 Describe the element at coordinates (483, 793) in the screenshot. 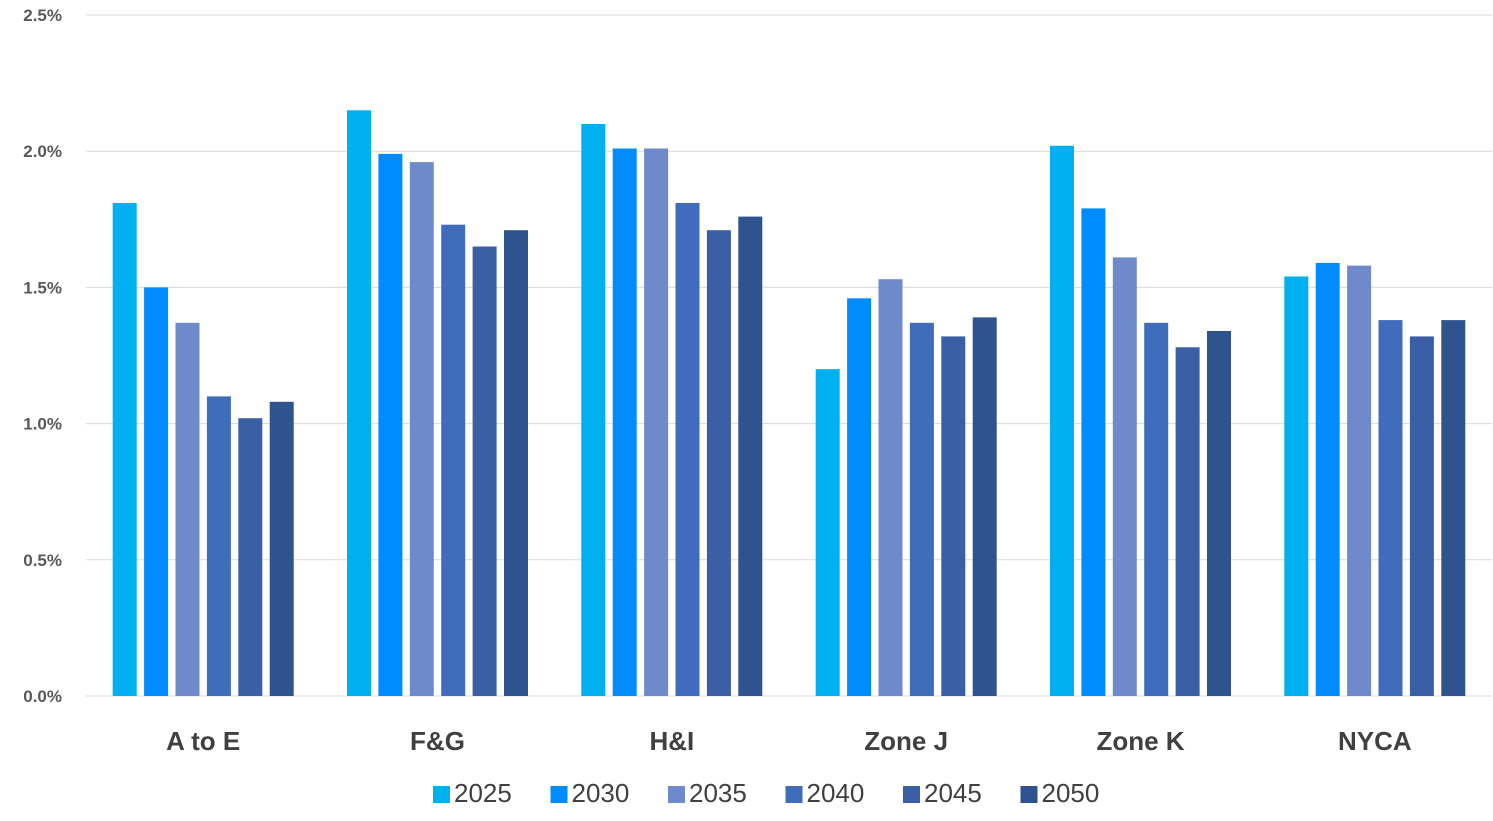

I see `legend-label: 2025` at that location.